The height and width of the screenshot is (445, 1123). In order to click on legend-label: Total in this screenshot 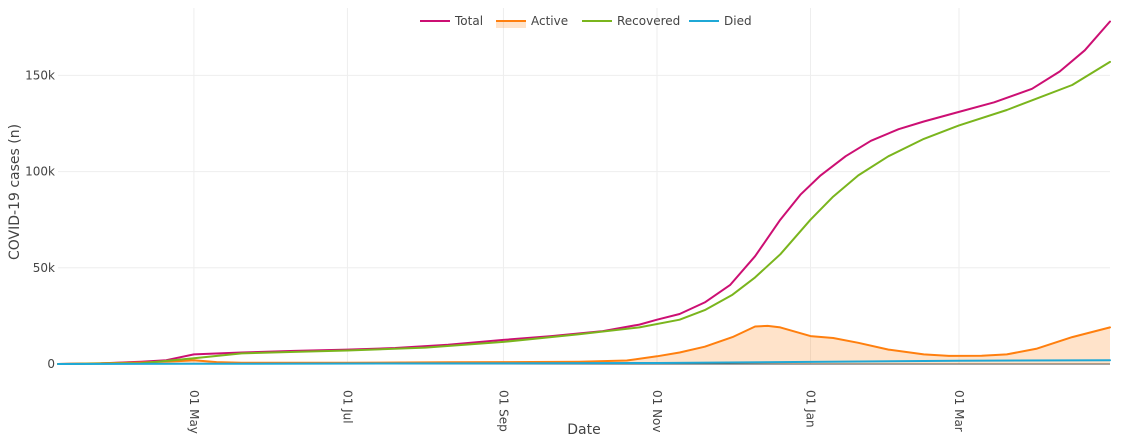, I will do `click(468, 21)`.